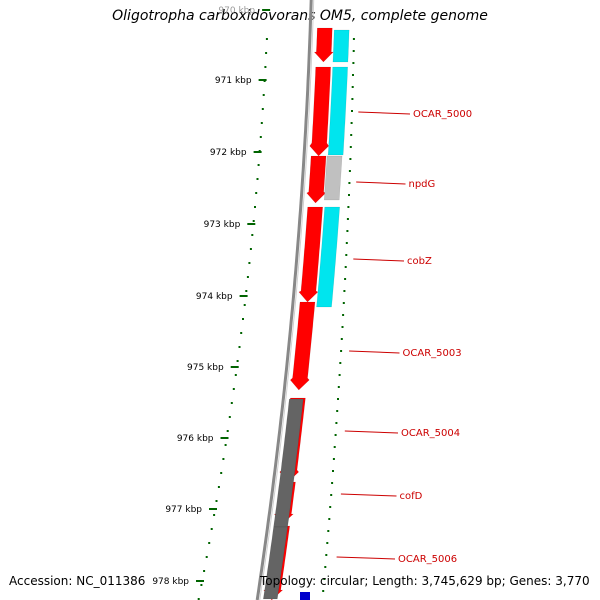 This screenshot has height=600, width=600. Describe the element at coordinates (411, 496) in the screenshot. I see `gene-label: cofD` at that location.